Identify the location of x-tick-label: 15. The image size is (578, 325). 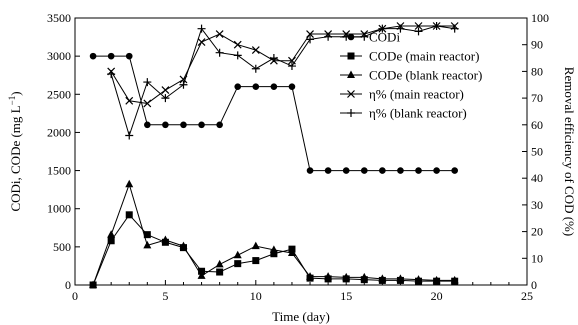
(346, 296).